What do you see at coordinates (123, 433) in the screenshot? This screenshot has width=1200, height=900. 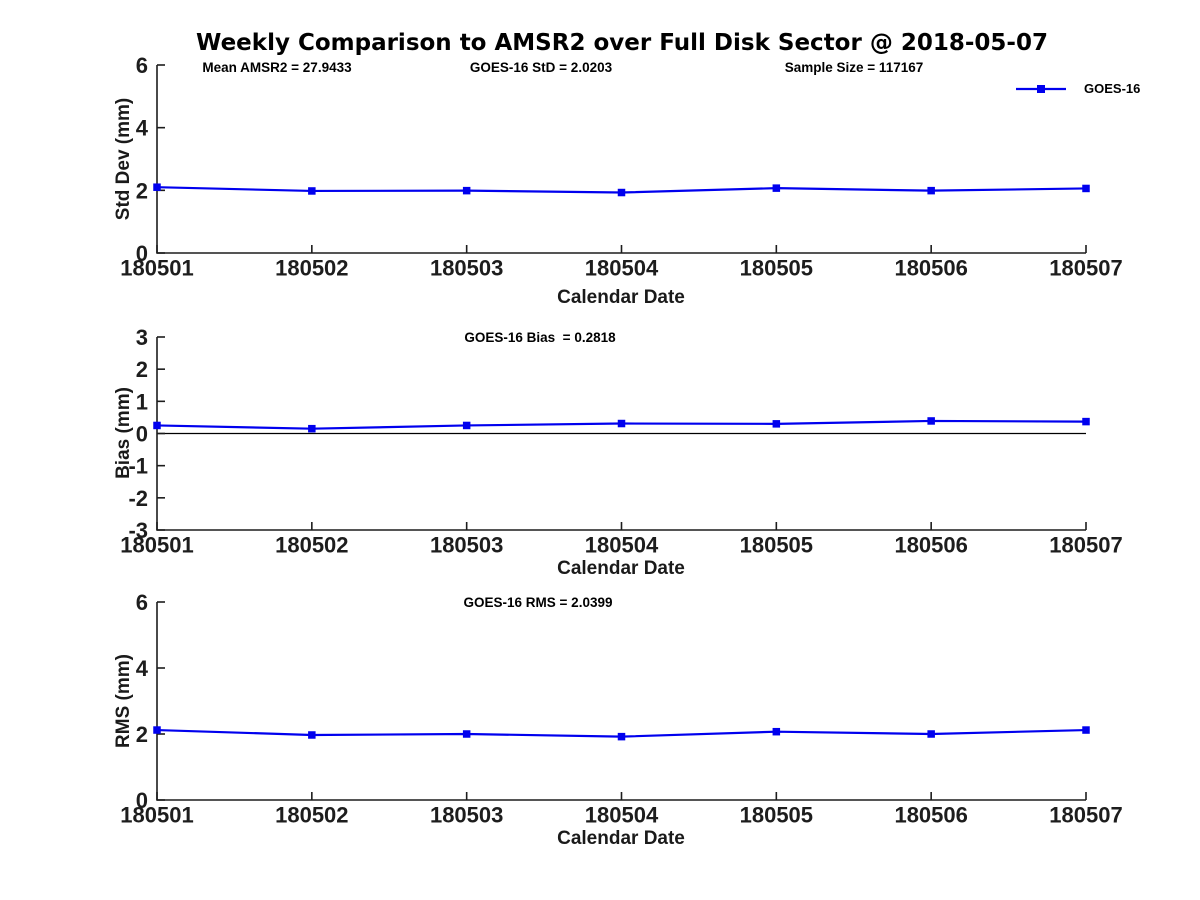 I see `y-axis-label-bias: Bias (mm)` at bounding box center [123, 433].